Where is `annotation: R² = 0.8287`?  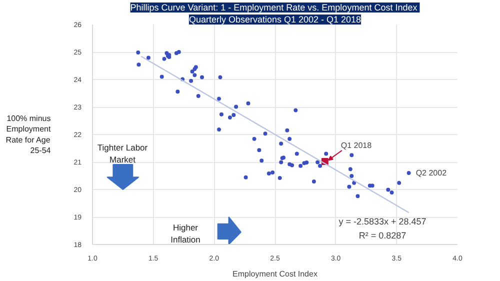
annotation: R² = 0.8287 is located at coordinates (382, 235).